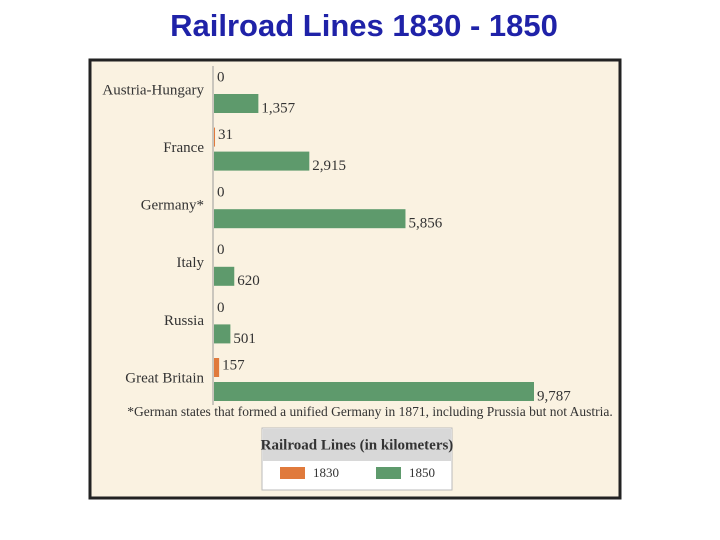  I want to click on category-label: France, so click(183, 148).